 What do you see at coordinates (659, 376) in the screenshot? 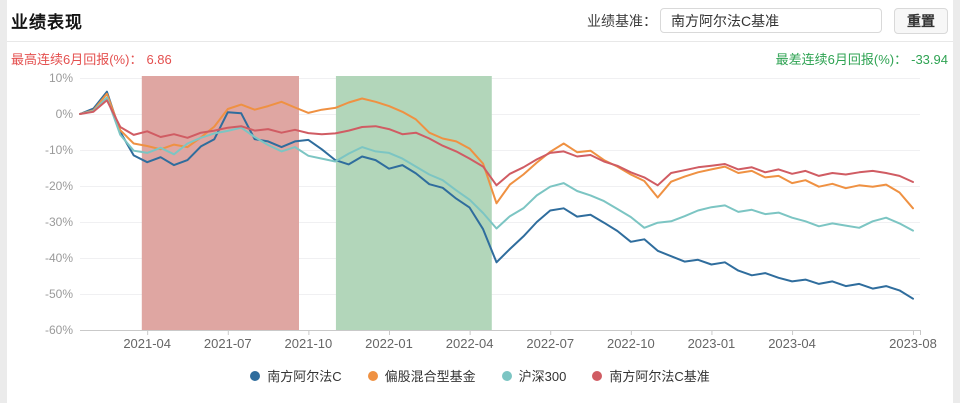
I see `legend-label: 南方阿尔法C基准` at bounding box center [659, 376].